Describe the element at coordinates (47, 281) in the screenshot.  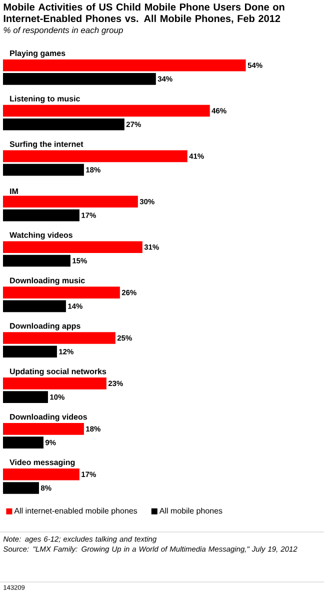
I see `y-tick-label: Downloading music` at that location.